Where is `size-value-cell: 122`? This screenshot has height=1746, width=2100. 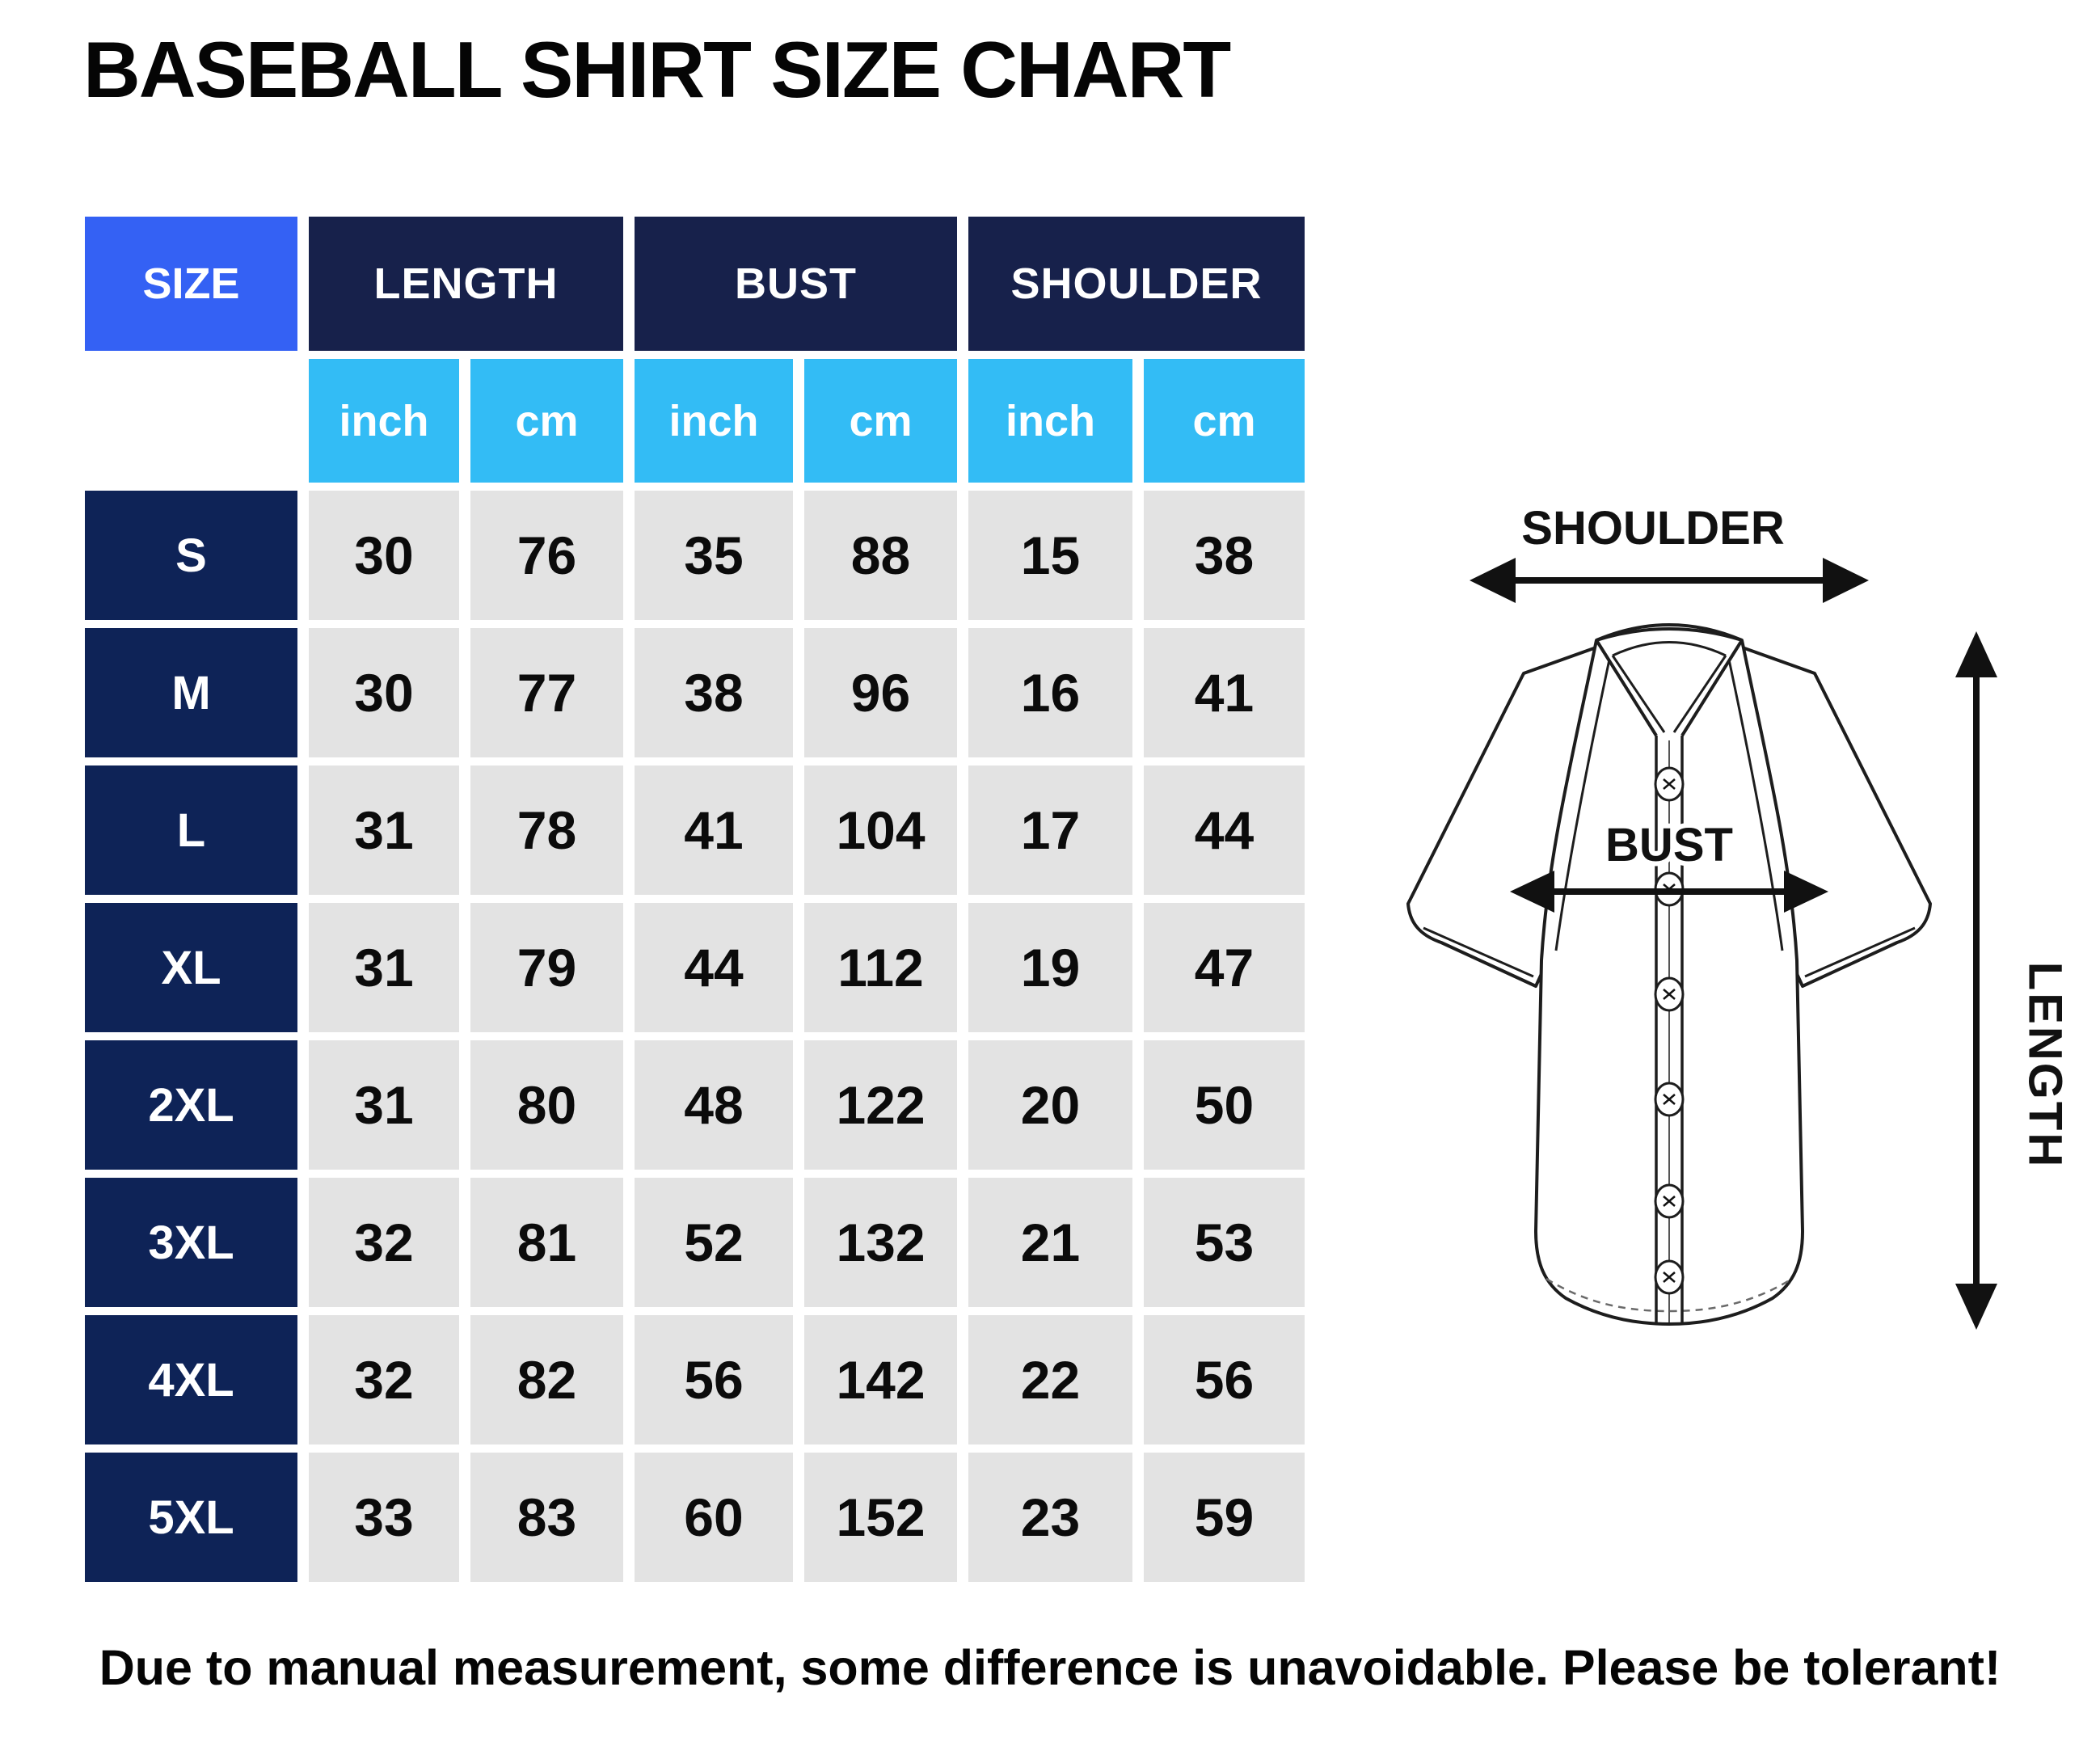
size-value-cell: 122 is located at coordinates (880, 1105).